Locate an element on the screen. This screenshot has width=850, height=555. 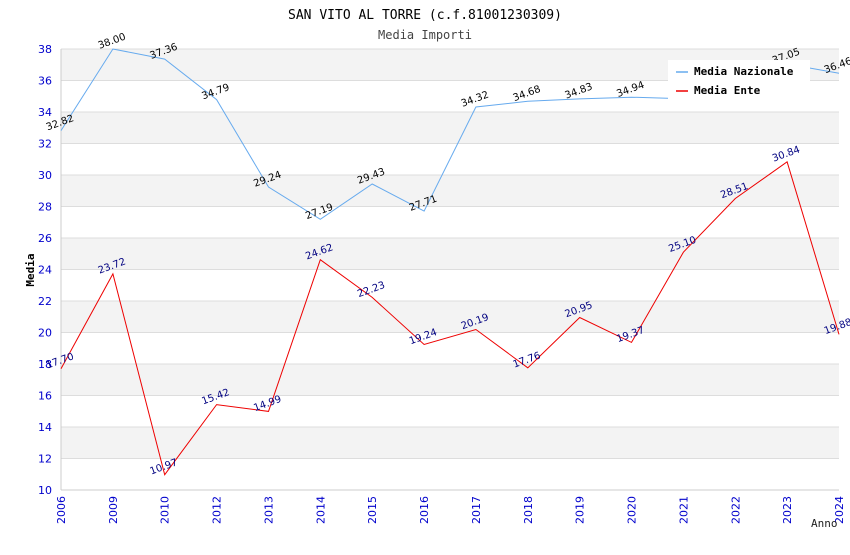
chart-subtitle: Media Importi is located at coordinates (425, 35).